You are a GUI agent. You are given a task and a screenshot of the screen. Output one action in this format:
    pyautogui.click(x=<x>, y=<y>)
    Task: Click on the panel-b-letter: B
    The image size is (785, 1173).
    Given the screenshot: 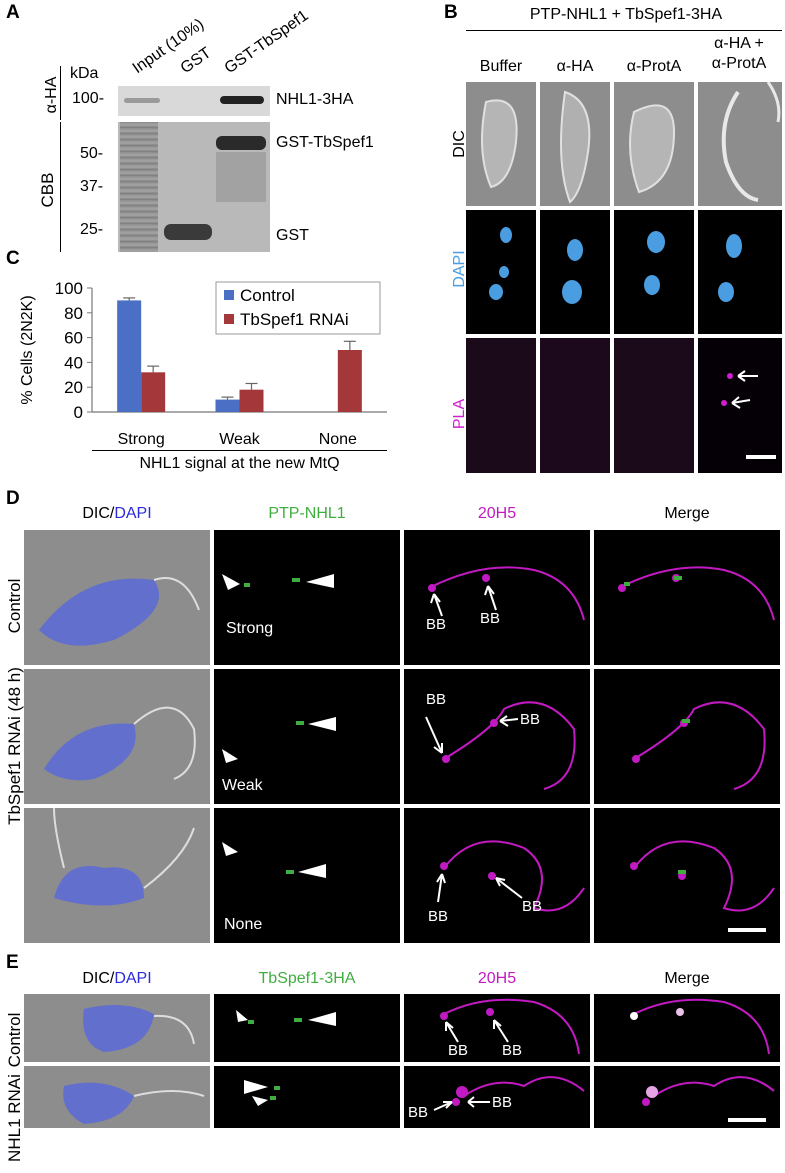 What is the action you would take?
    pyautogui.click(x=451, y=12)
    